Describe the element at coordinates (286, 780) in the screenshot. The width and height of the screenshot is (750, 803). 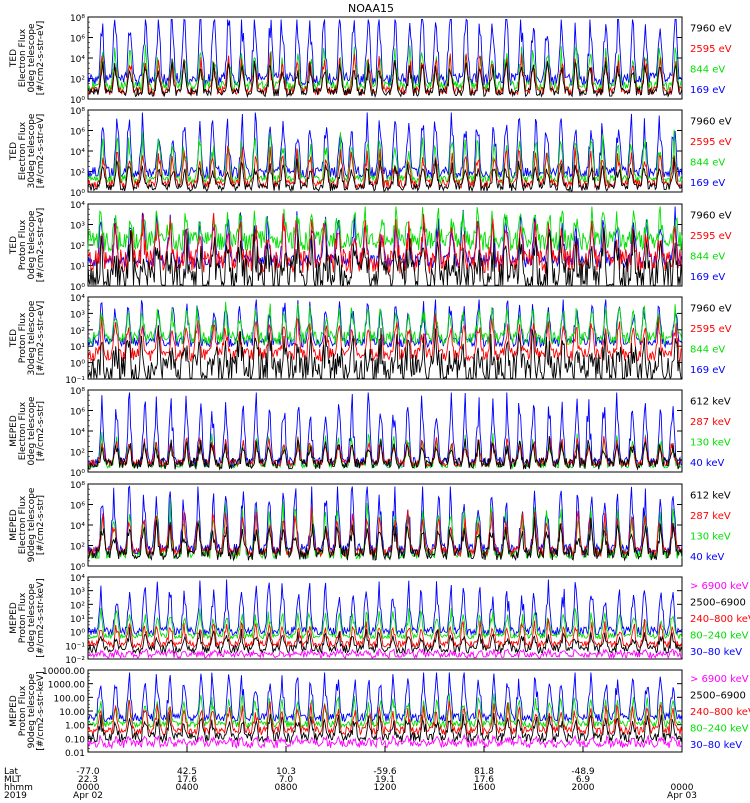
I see `x-tick-label: 7.0` at that location.